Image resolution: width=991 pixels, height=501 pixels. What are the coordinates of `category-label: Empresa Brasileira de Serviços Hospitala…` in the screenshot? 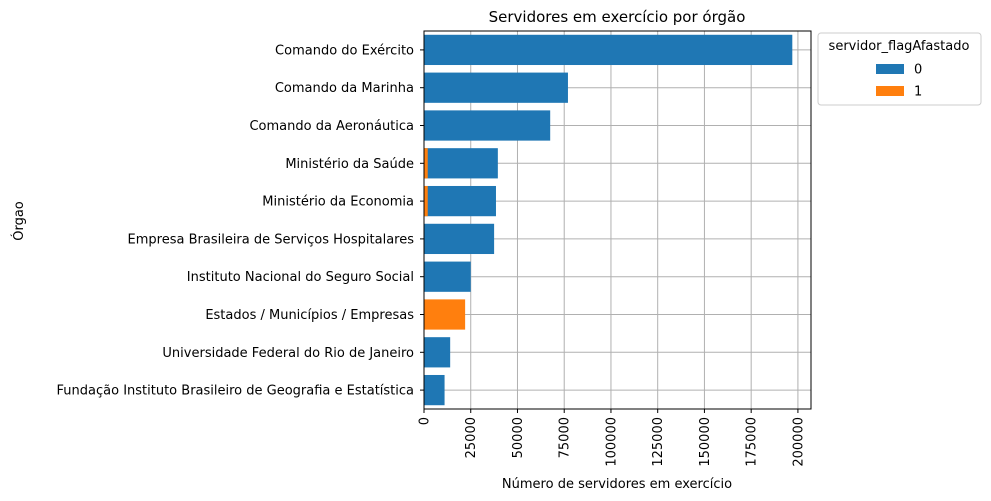 It's located at (271, 239).